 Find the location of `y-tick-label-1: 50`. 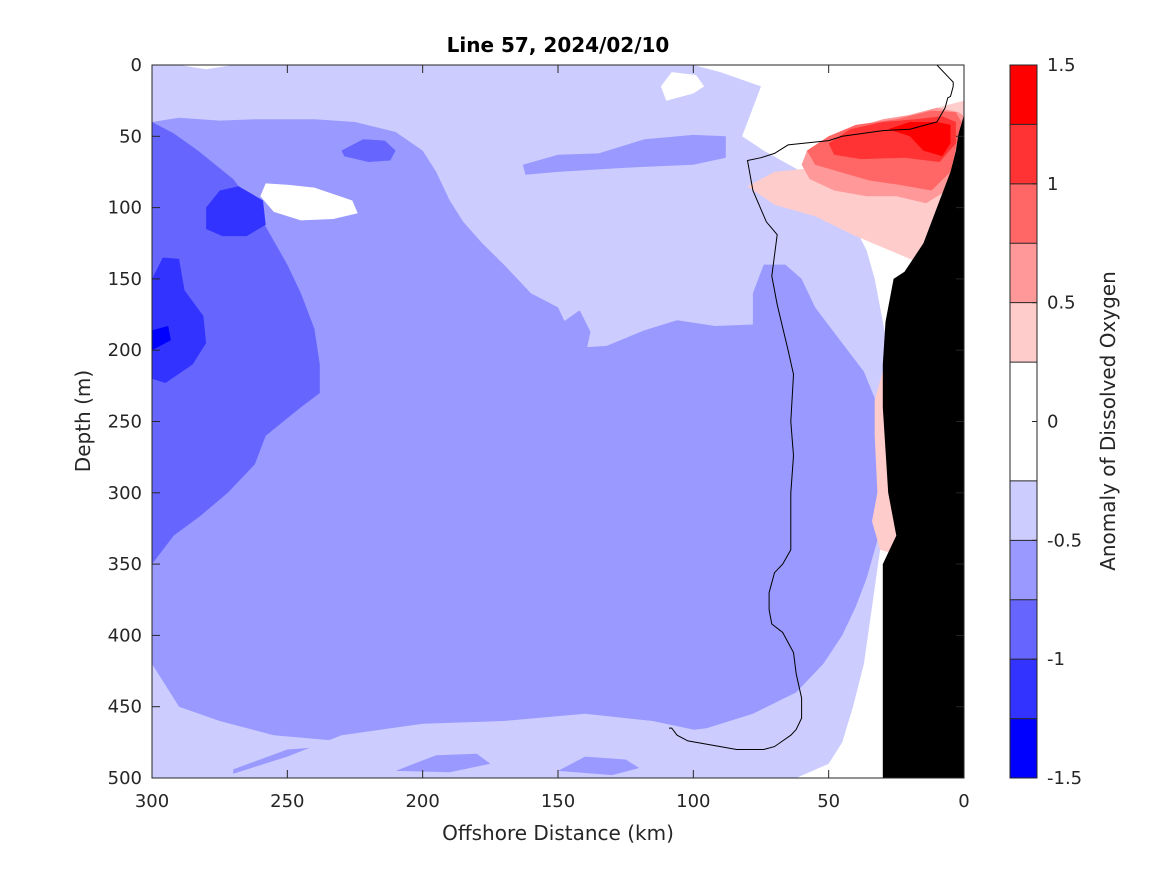

y-tick-label-1: 50 is located at coordinates (130, 136).